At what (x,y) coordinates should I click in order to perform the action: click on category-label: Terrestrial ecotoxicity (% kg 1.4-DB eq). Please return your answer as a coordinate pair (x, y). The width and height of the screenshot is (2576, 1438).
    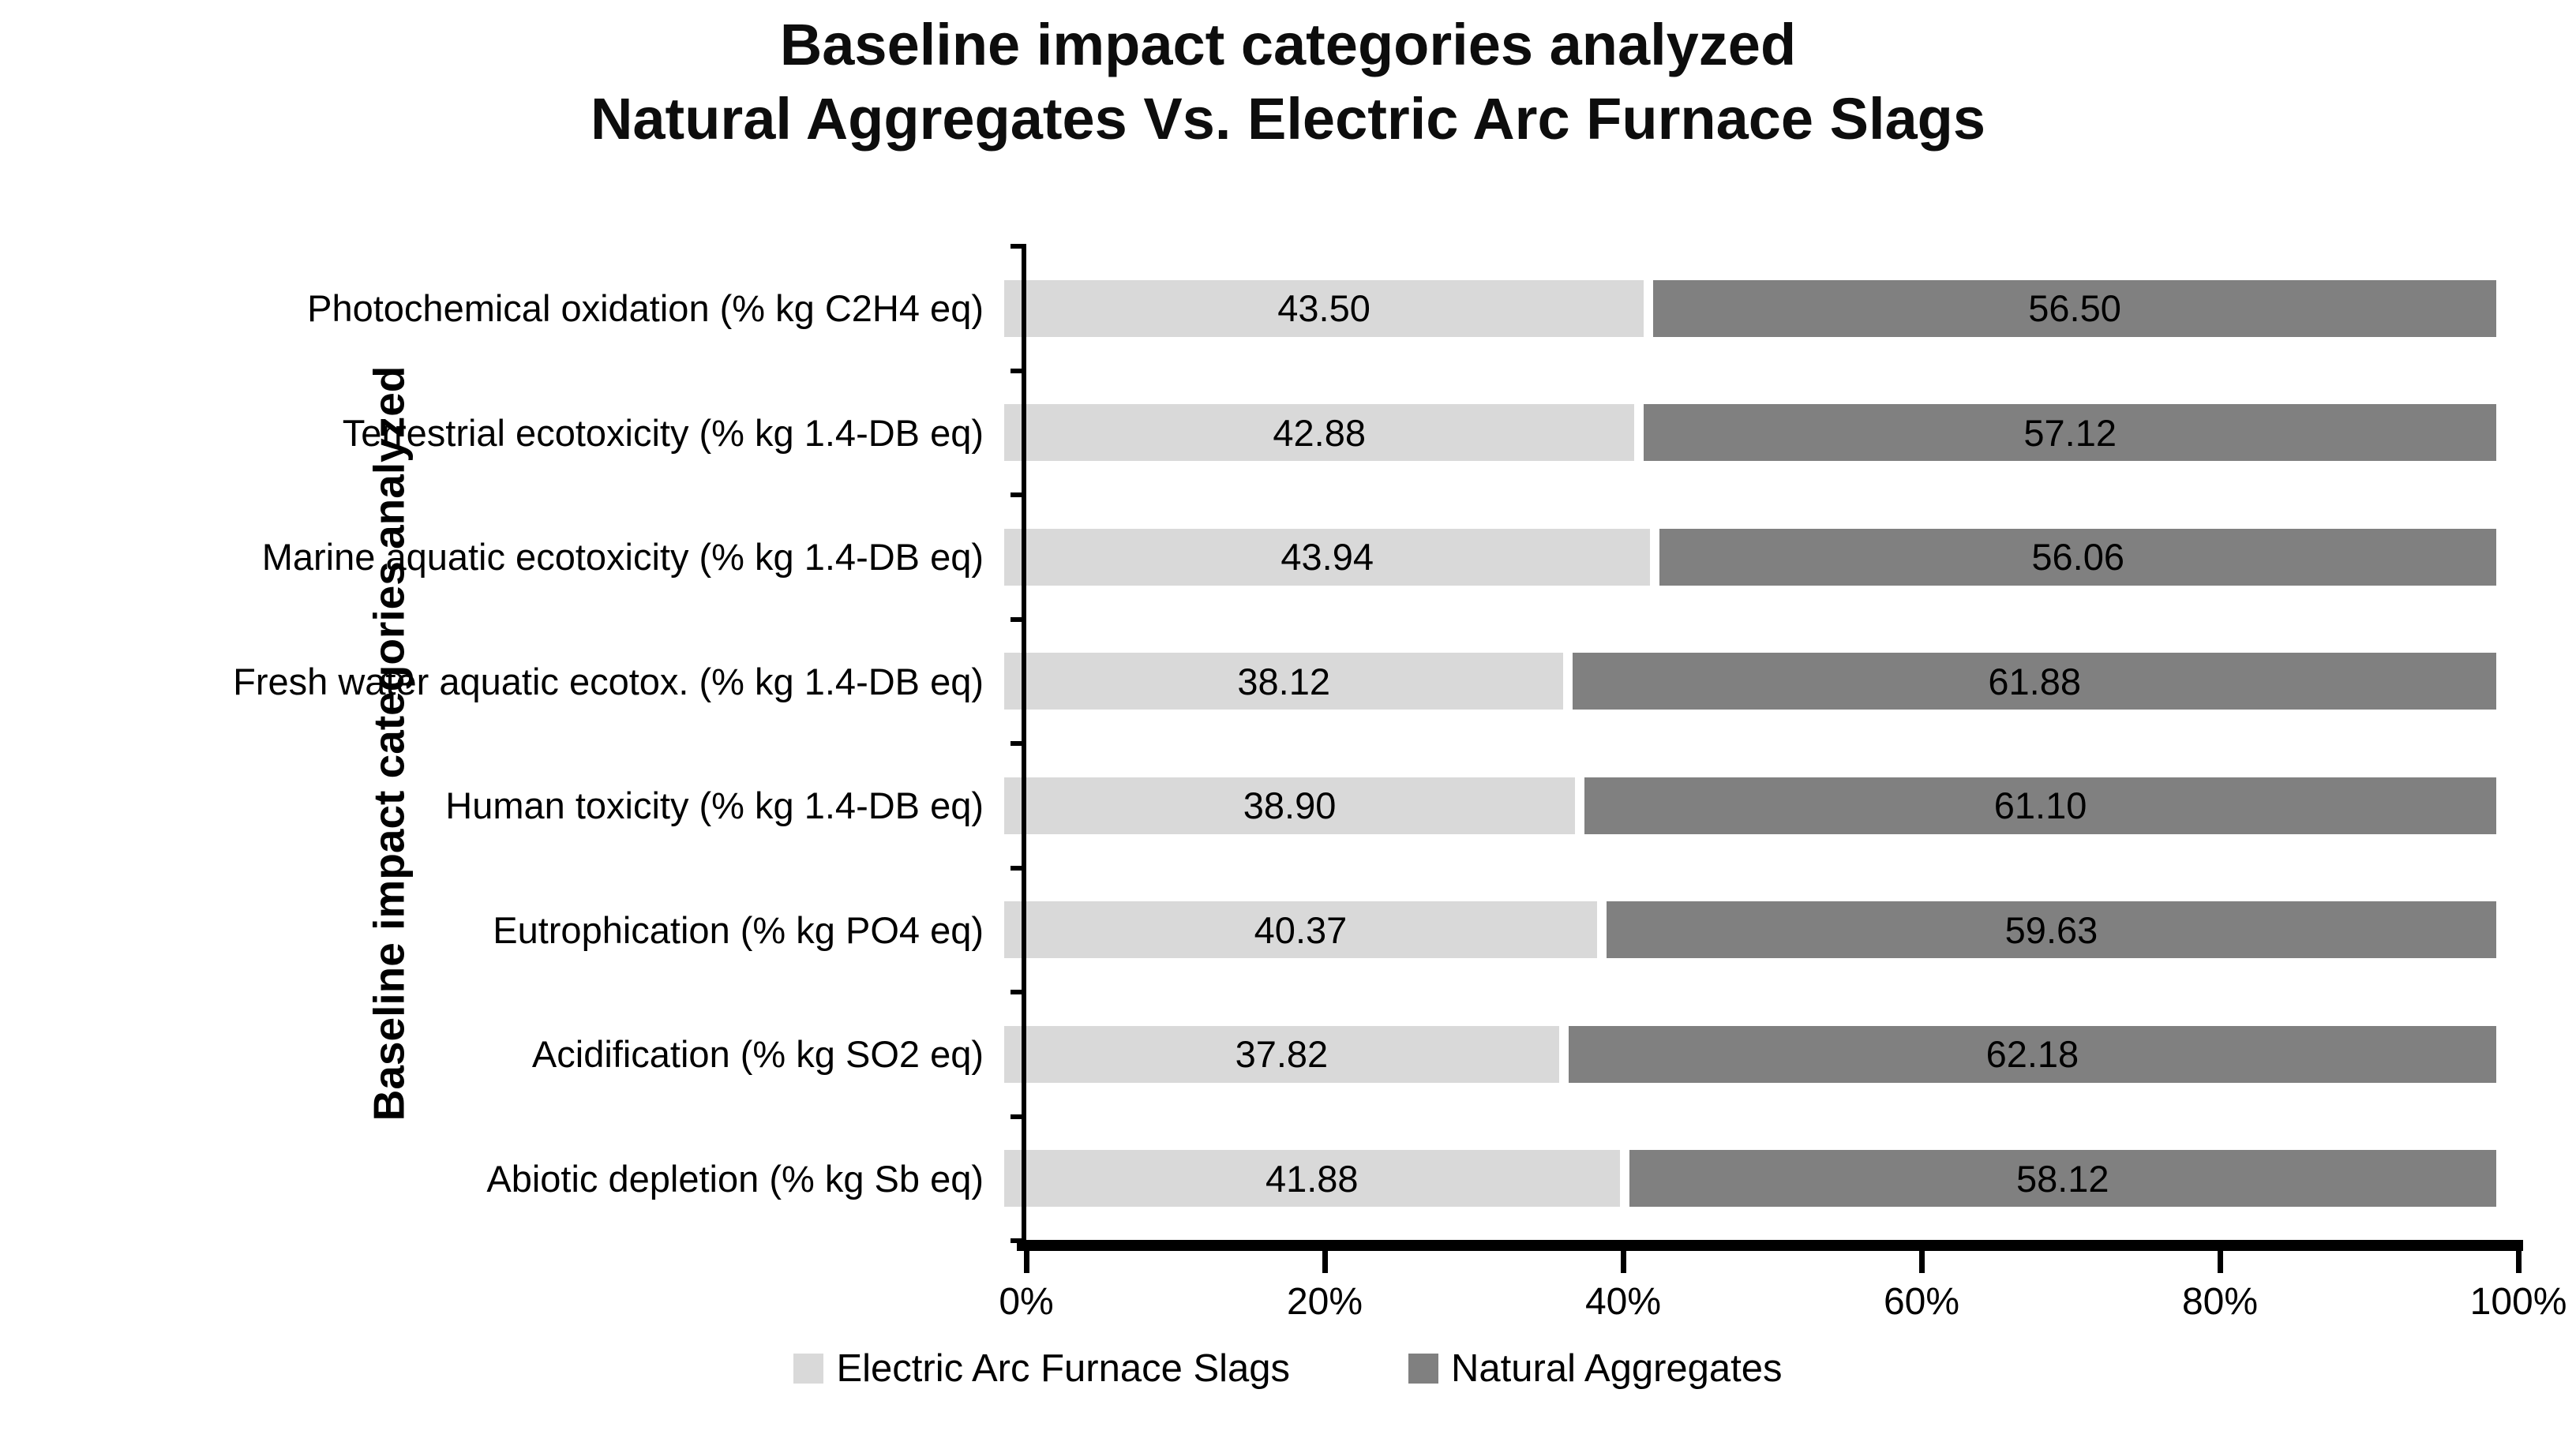
    Looking at the image, I should click on (663, 432).